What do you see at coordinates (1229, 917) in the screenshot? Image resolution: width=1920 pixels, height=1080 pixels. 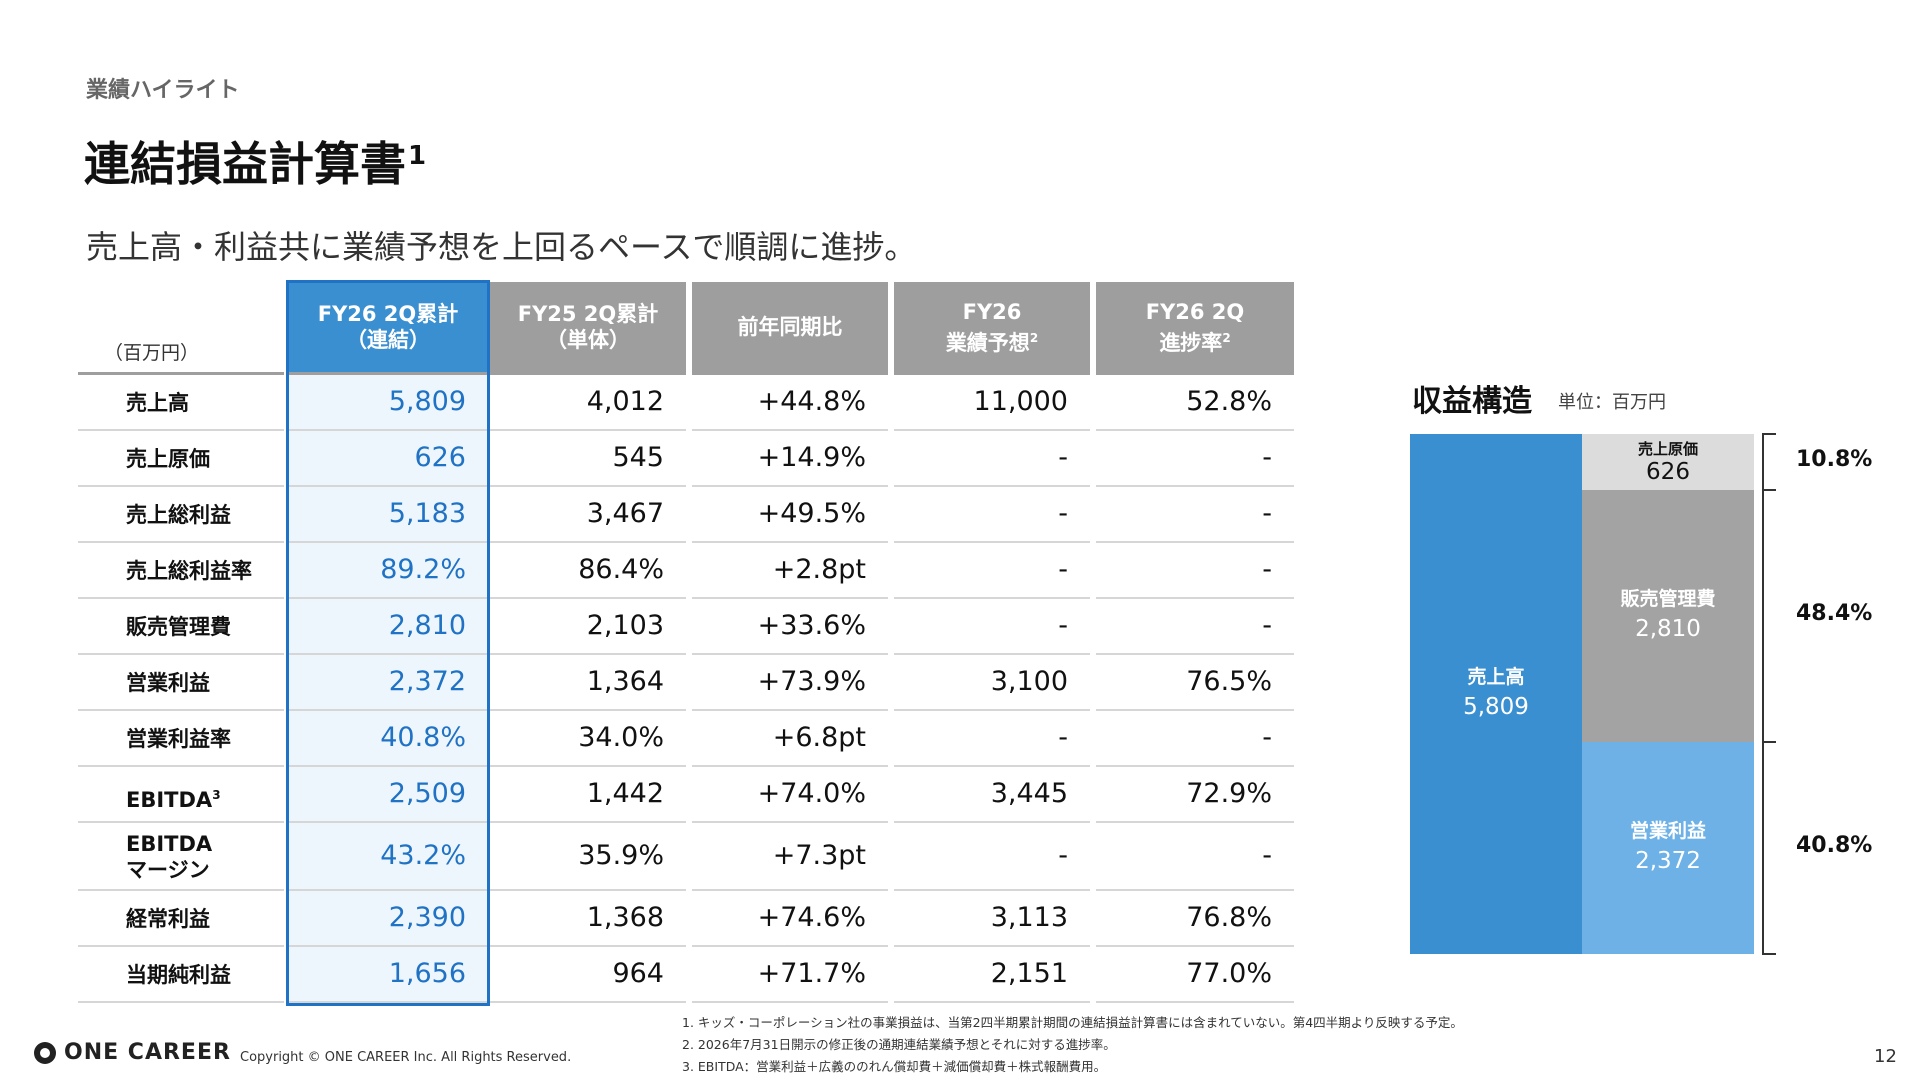 I see `table-cell: 76.8%` at bounding box center [1229, 917].